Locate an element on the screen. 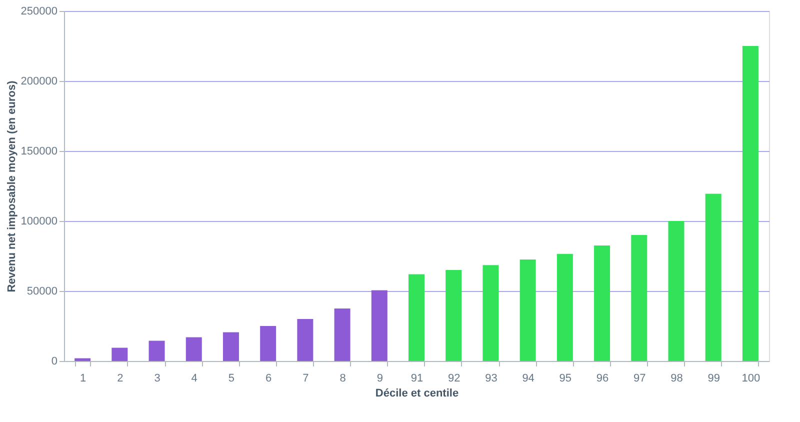 This screenshot has width=800, height=422. x-tick-label: 96 is located at coordinates (602, 378).